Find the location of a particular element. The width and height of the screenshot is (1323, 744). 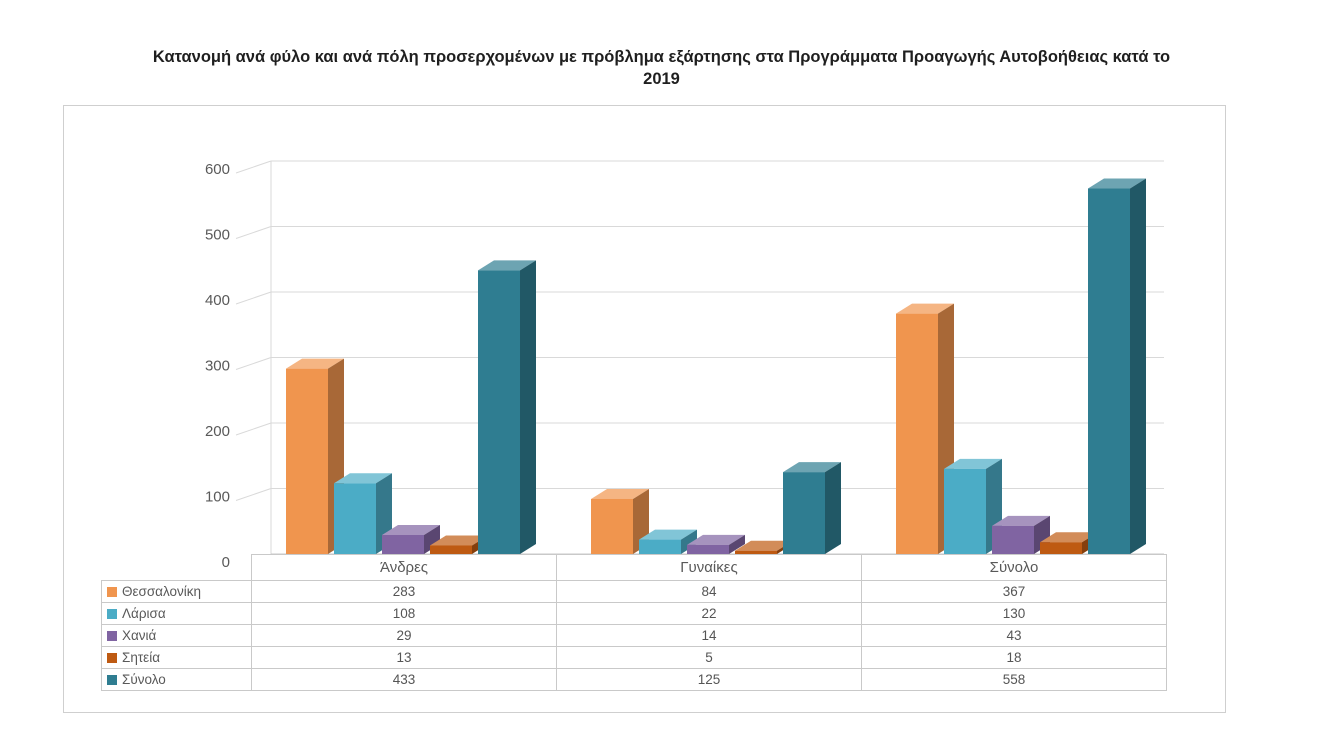

value-cell-Σύνολο-Άνδρες: 433 is located at coordinates (404, 679).